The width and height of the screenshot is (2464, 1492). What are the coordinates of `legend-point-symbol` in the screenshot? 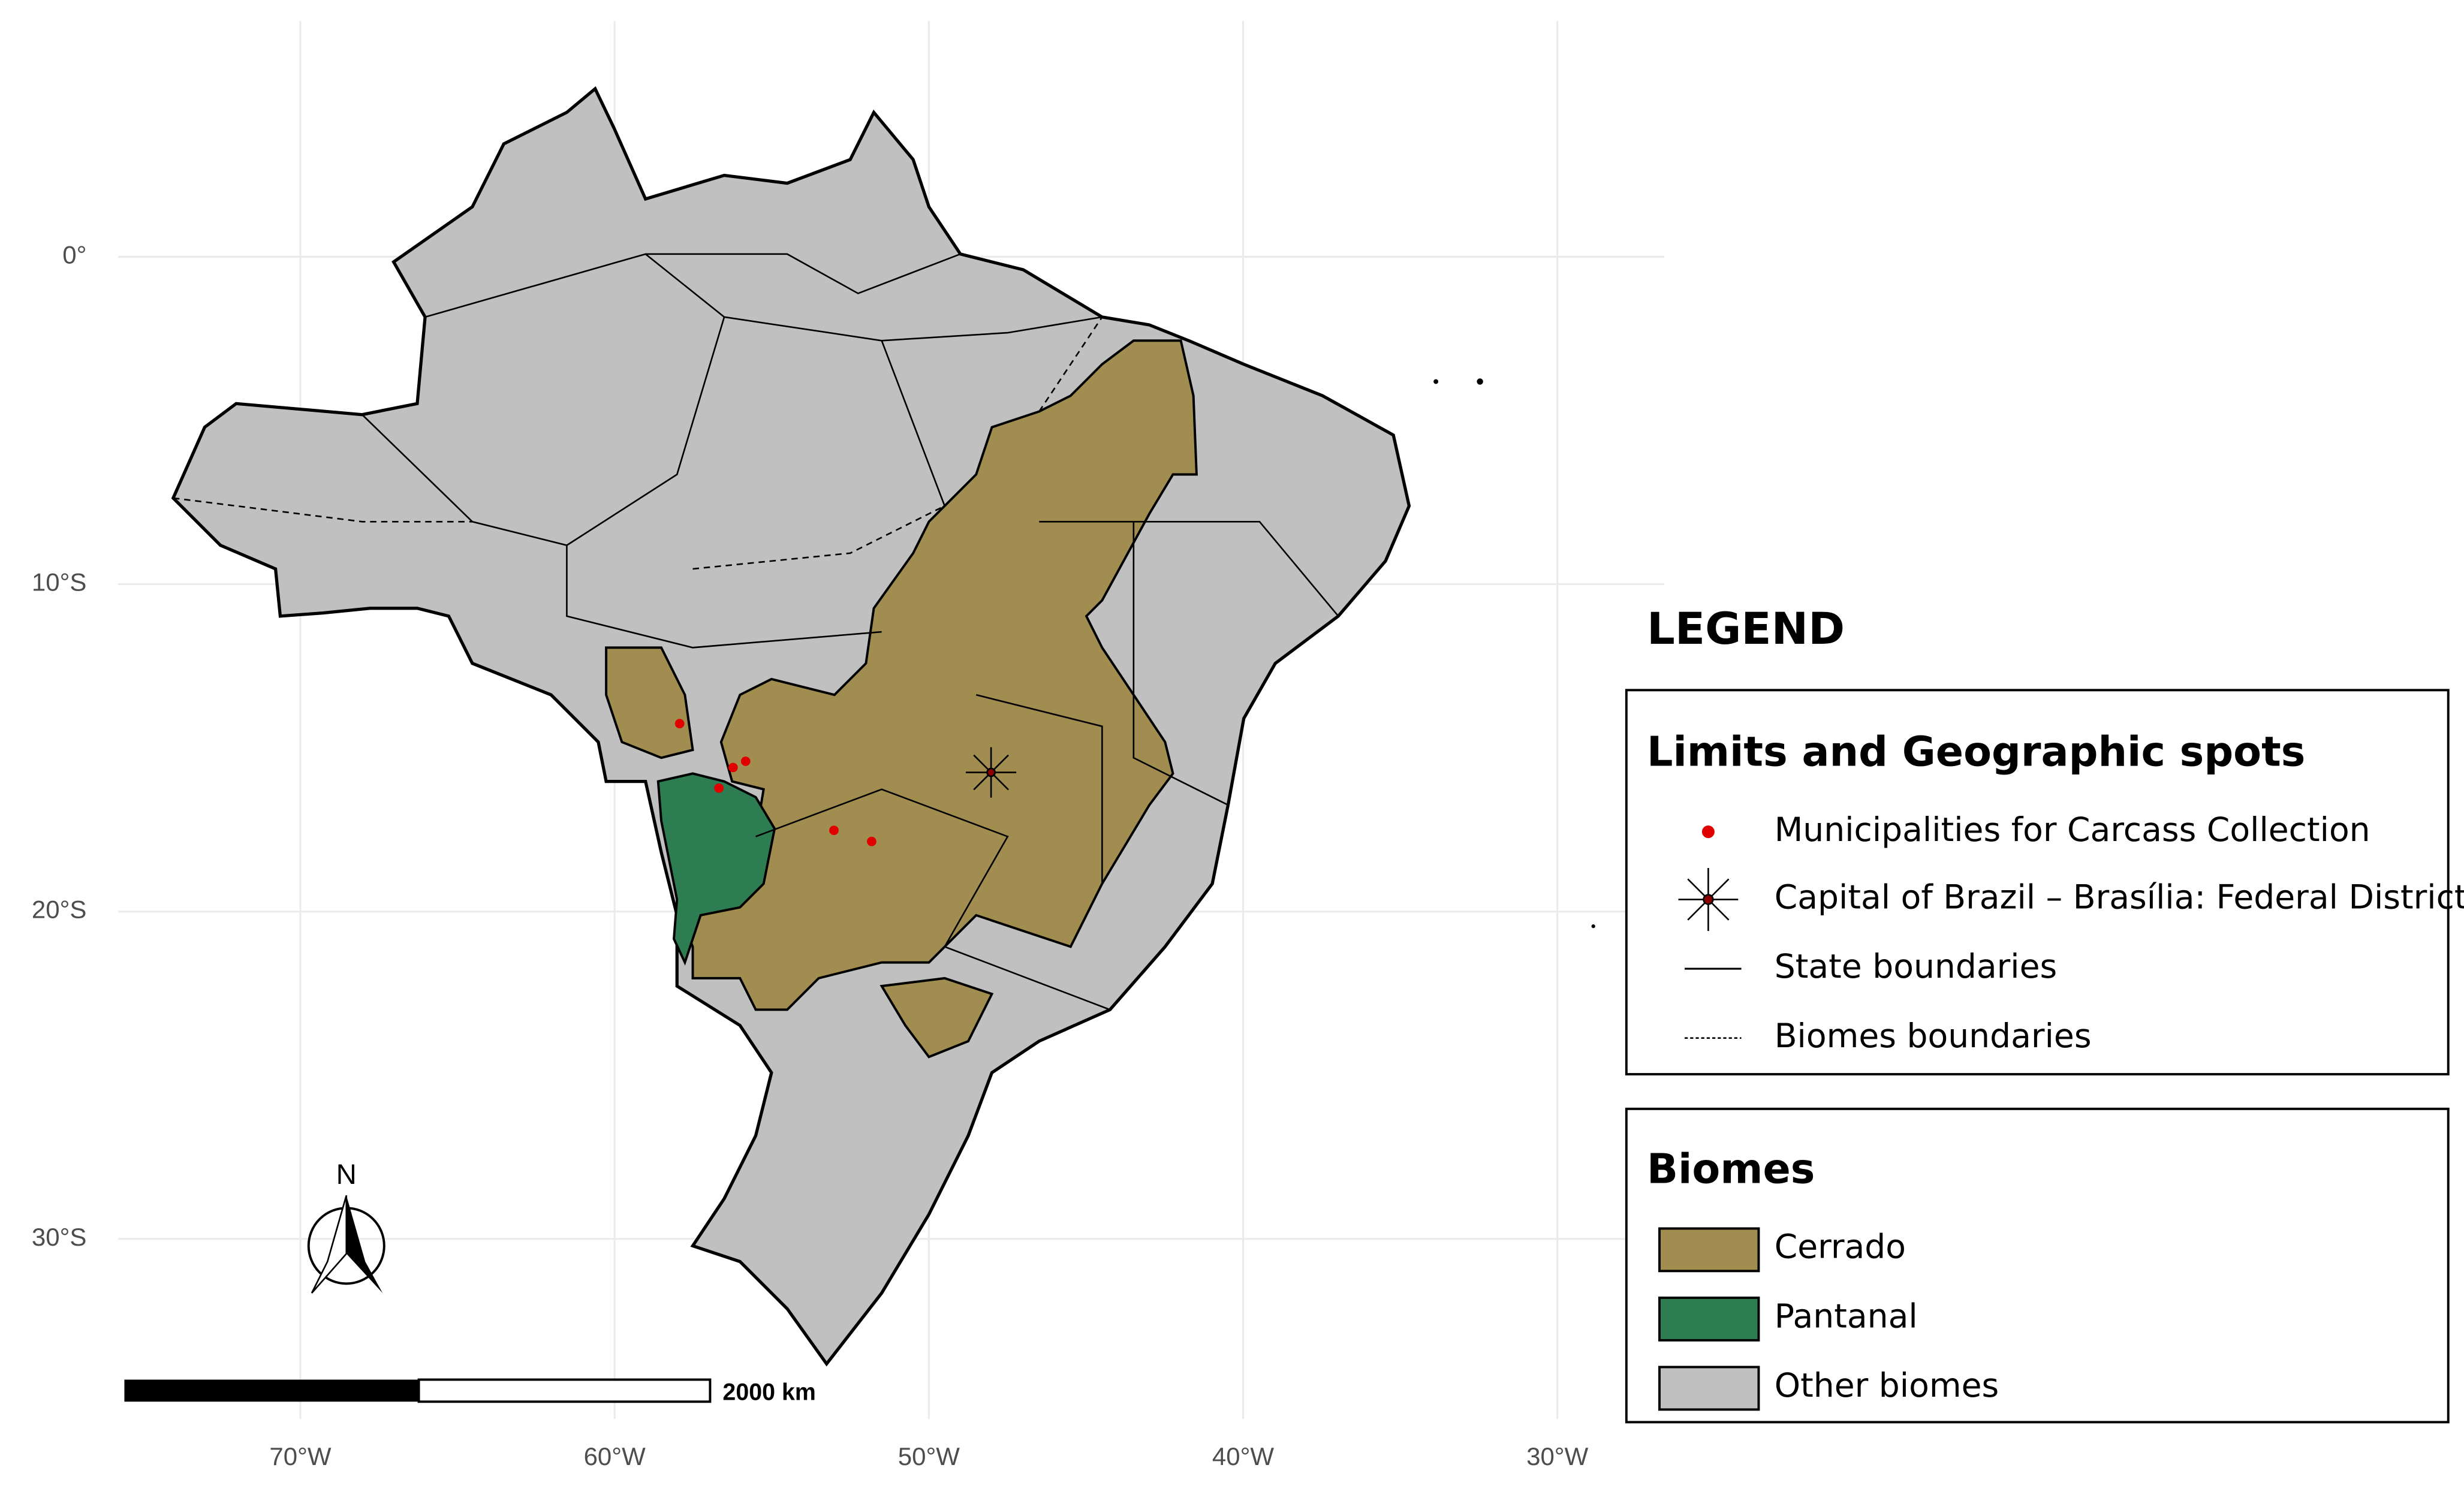 It's located at (1708, 832).